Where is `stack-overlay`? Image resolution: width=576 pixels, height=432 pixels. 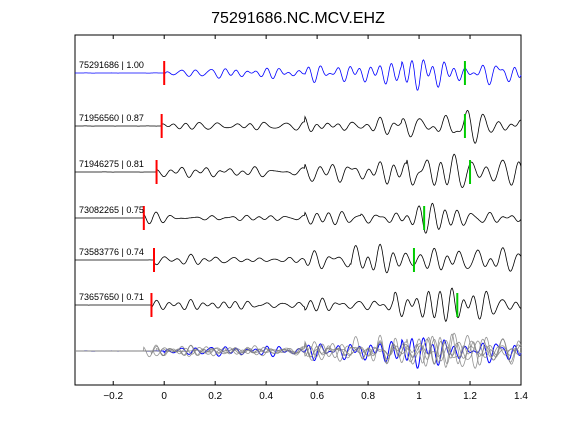 stack-overlay is located at coordinates (298, 350).